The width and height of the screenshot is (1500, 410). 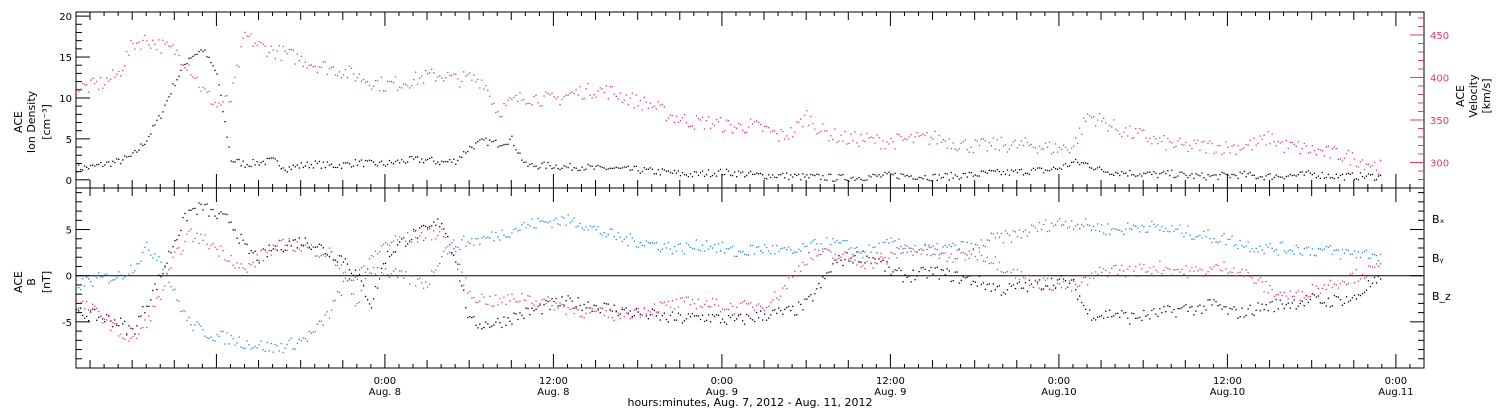 What do you see at coordinates (65, 99) in the screenshot?
I see `density-tick-label: 10` at bounding box center [65, 99].